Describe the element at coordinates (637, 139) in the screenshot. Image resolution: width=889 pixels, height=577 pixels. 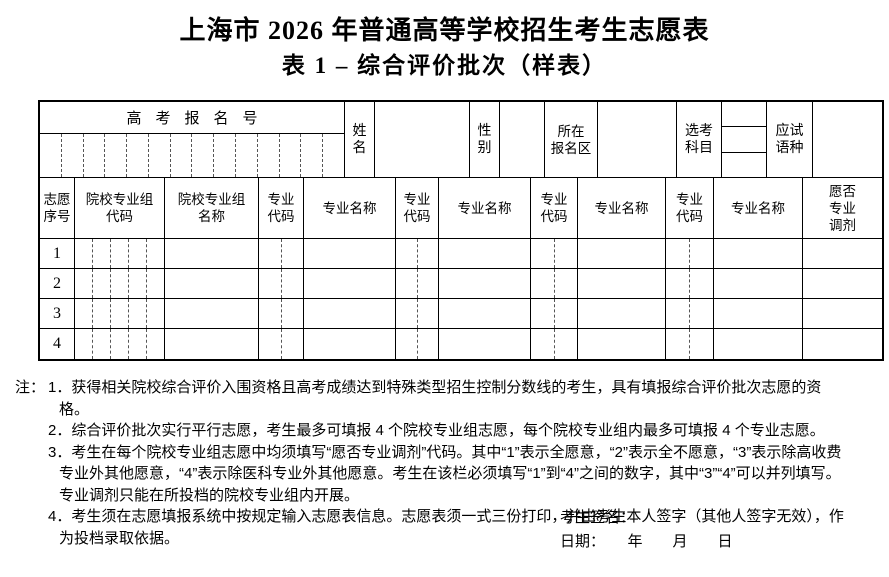
I see `district-input` at that location.